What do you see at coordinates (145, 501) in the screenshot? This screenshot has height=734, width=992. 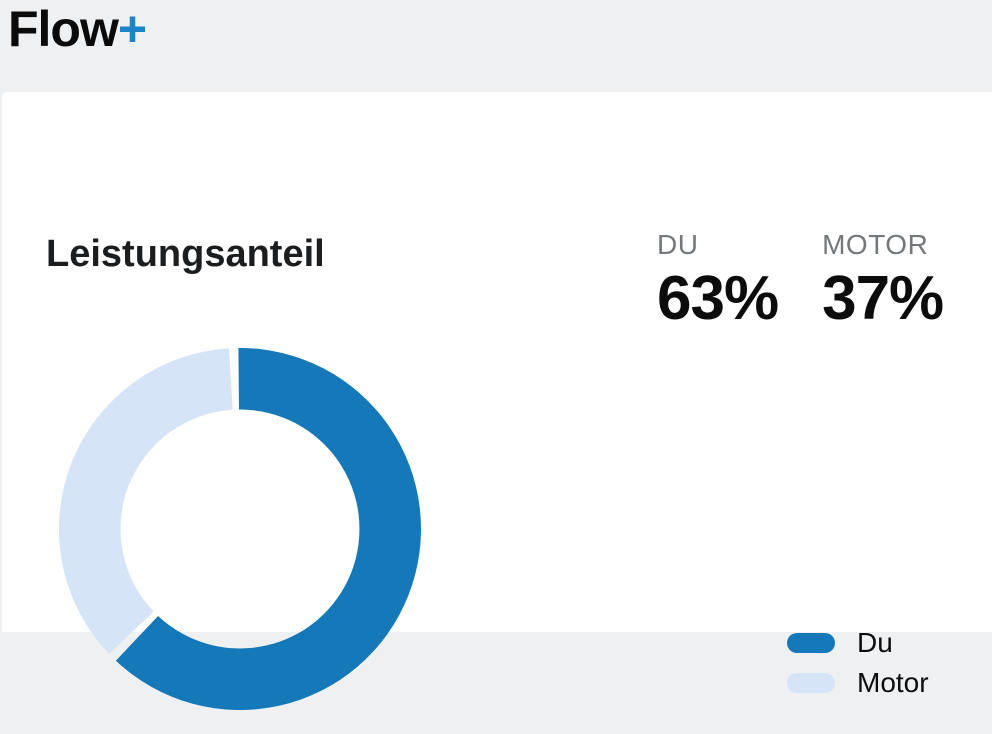 I see `donut-segment-motor` at bounding box center [145, 501].